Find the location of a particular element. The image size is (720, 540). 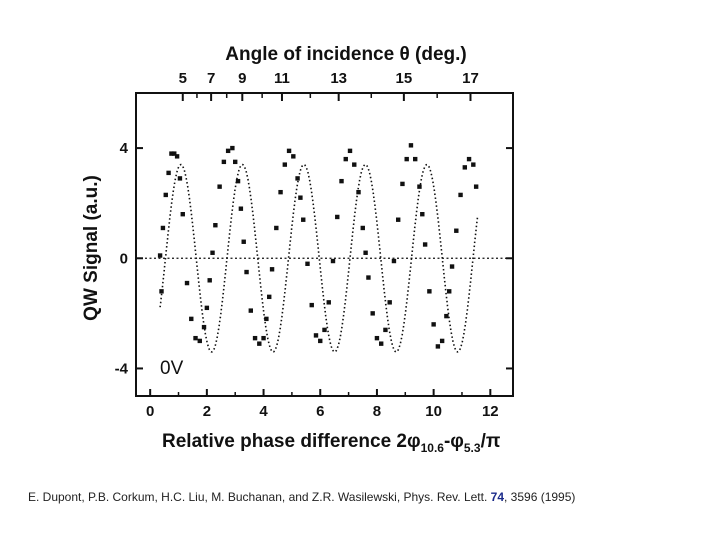

x-axis-title-main: Relative phase difference 2φ is located at coordinates (291, 441).